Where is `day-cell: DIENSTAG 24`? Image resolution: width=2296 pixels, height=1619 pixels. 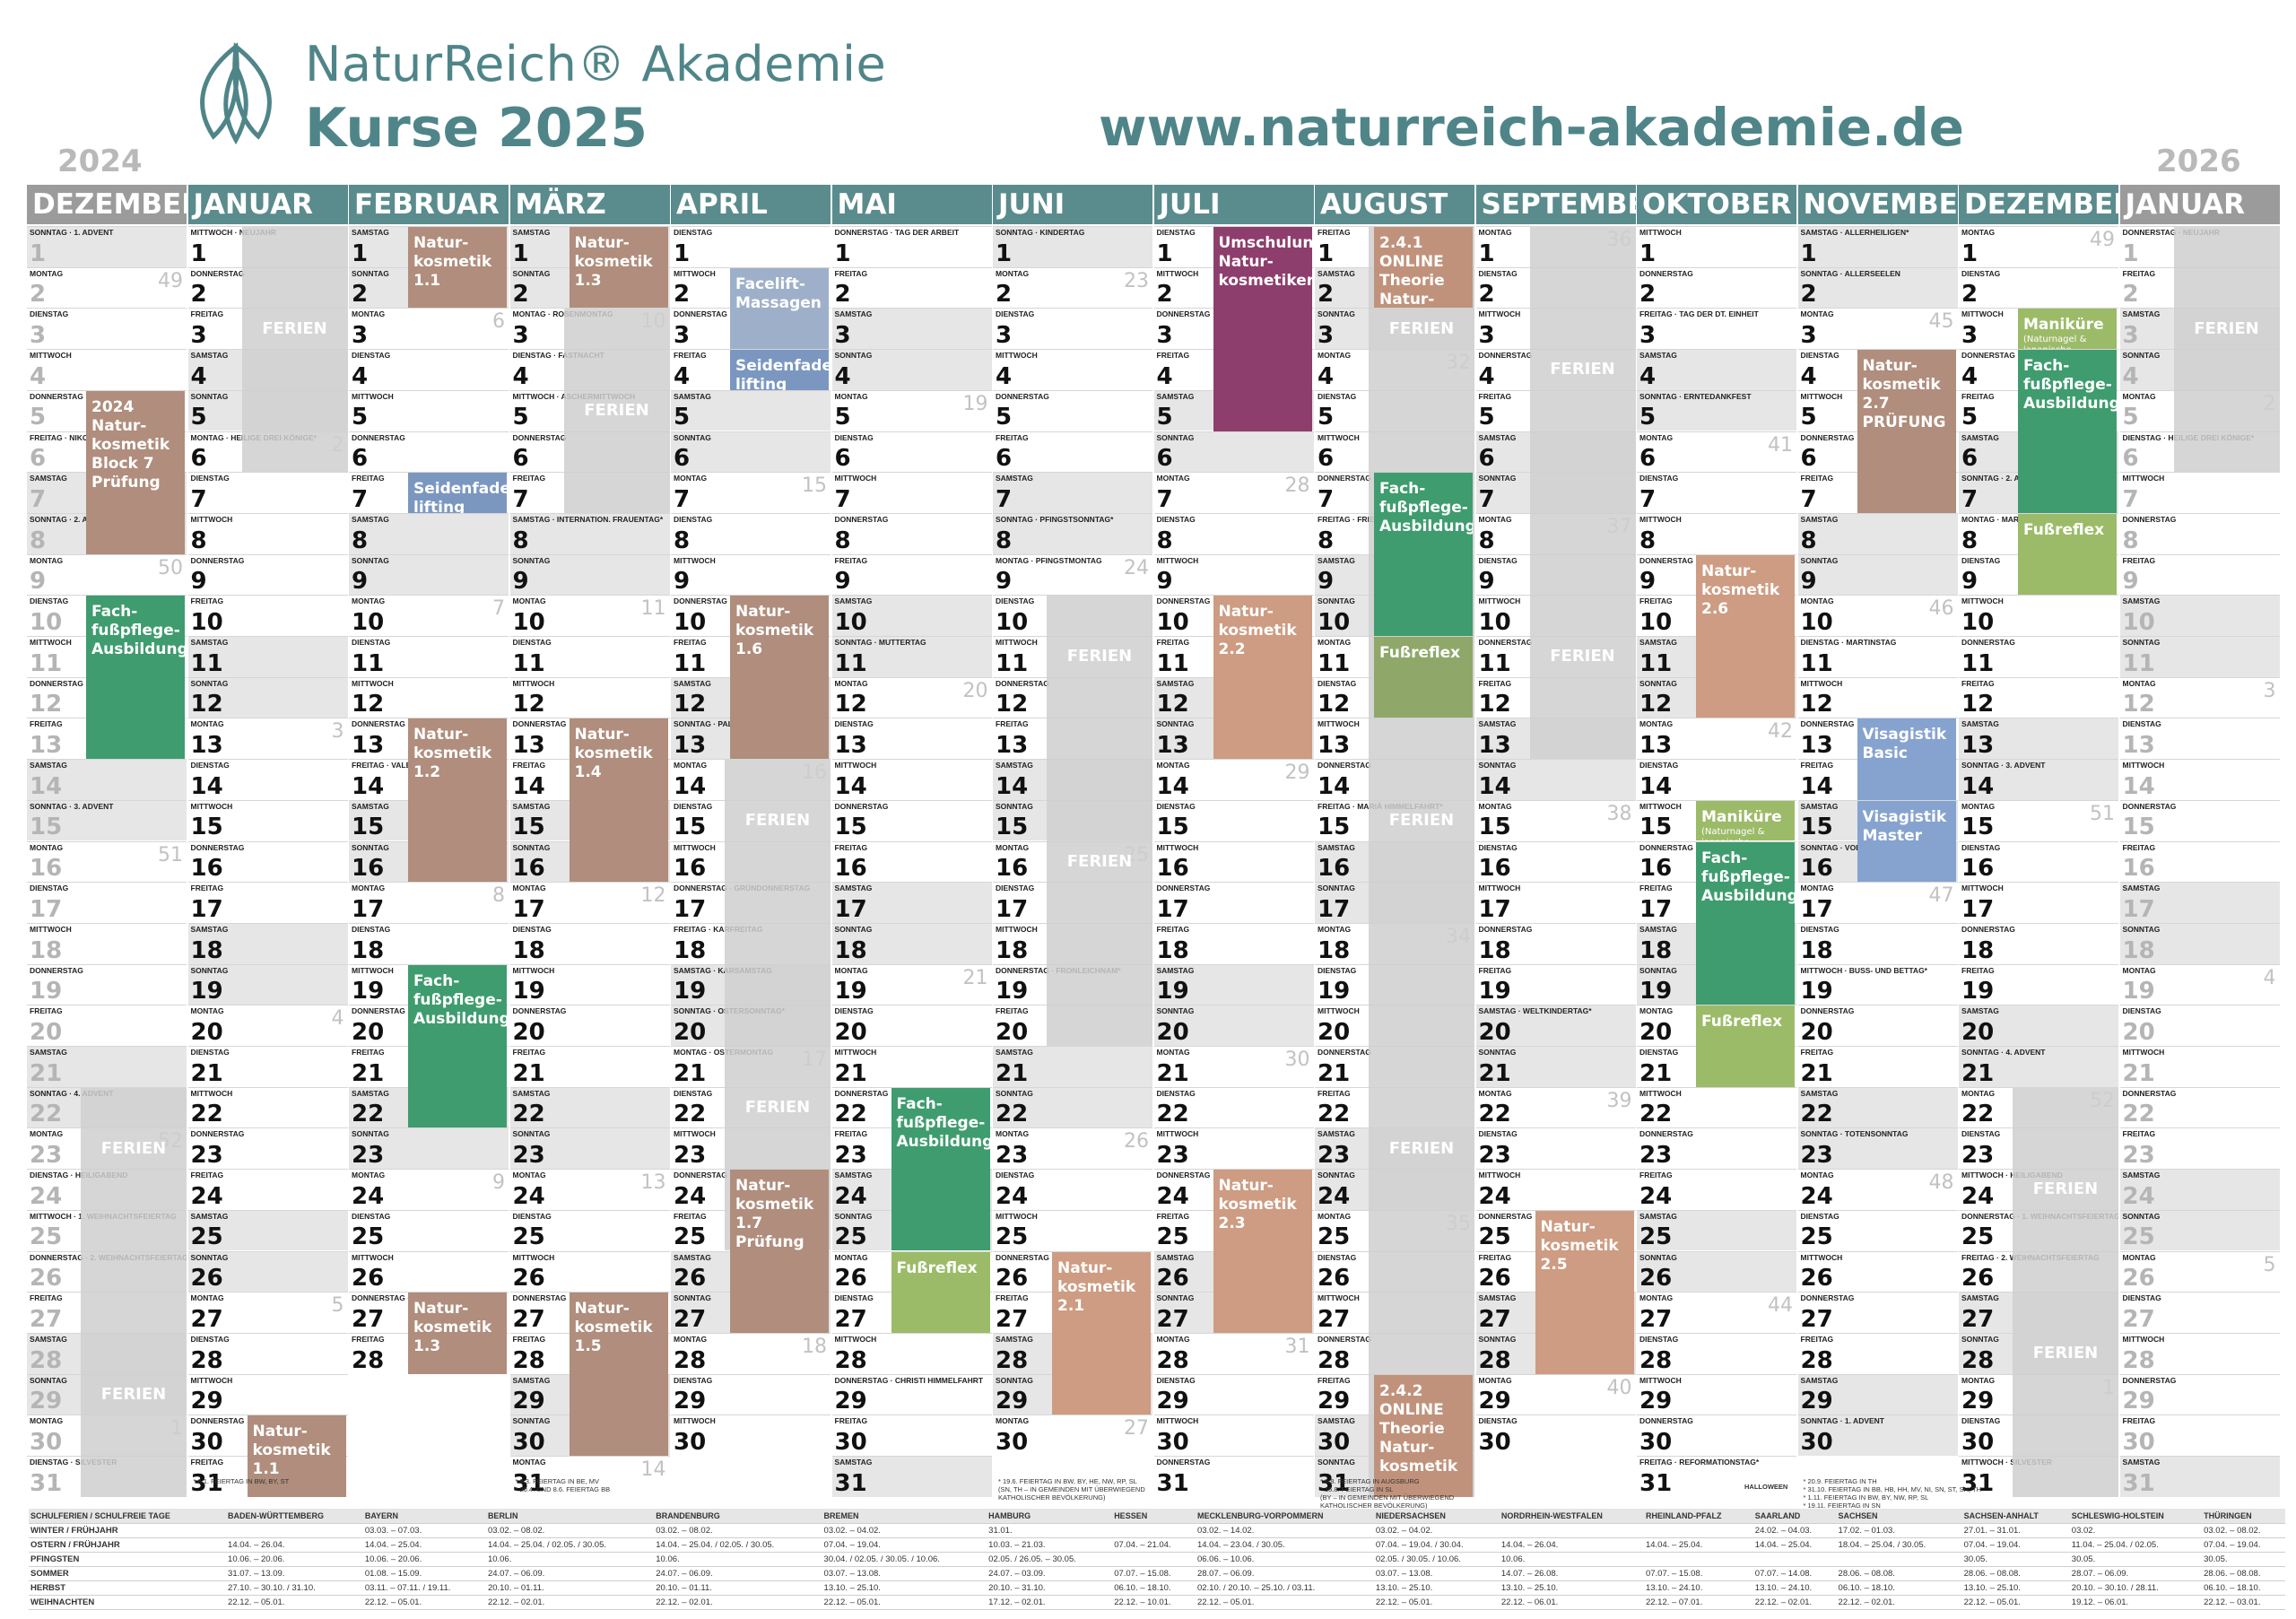 day-cell: DIENSTAG 24 is located at coordinates (1072, 1189).